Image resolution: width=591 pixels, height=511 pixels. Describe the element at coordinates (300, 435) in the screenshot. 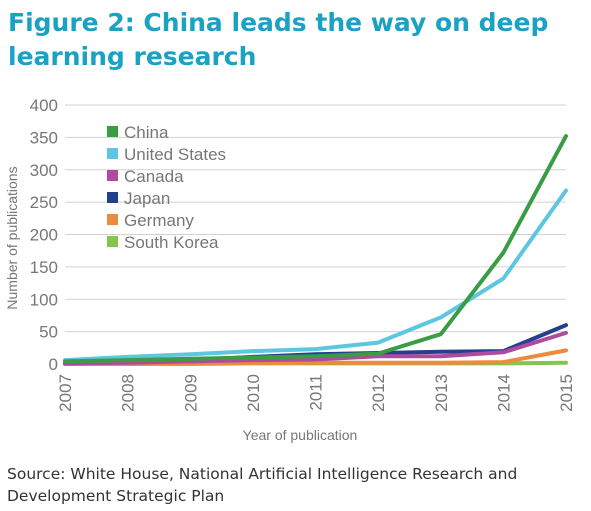

I see `x-axis-label: Year of publication` at that location.